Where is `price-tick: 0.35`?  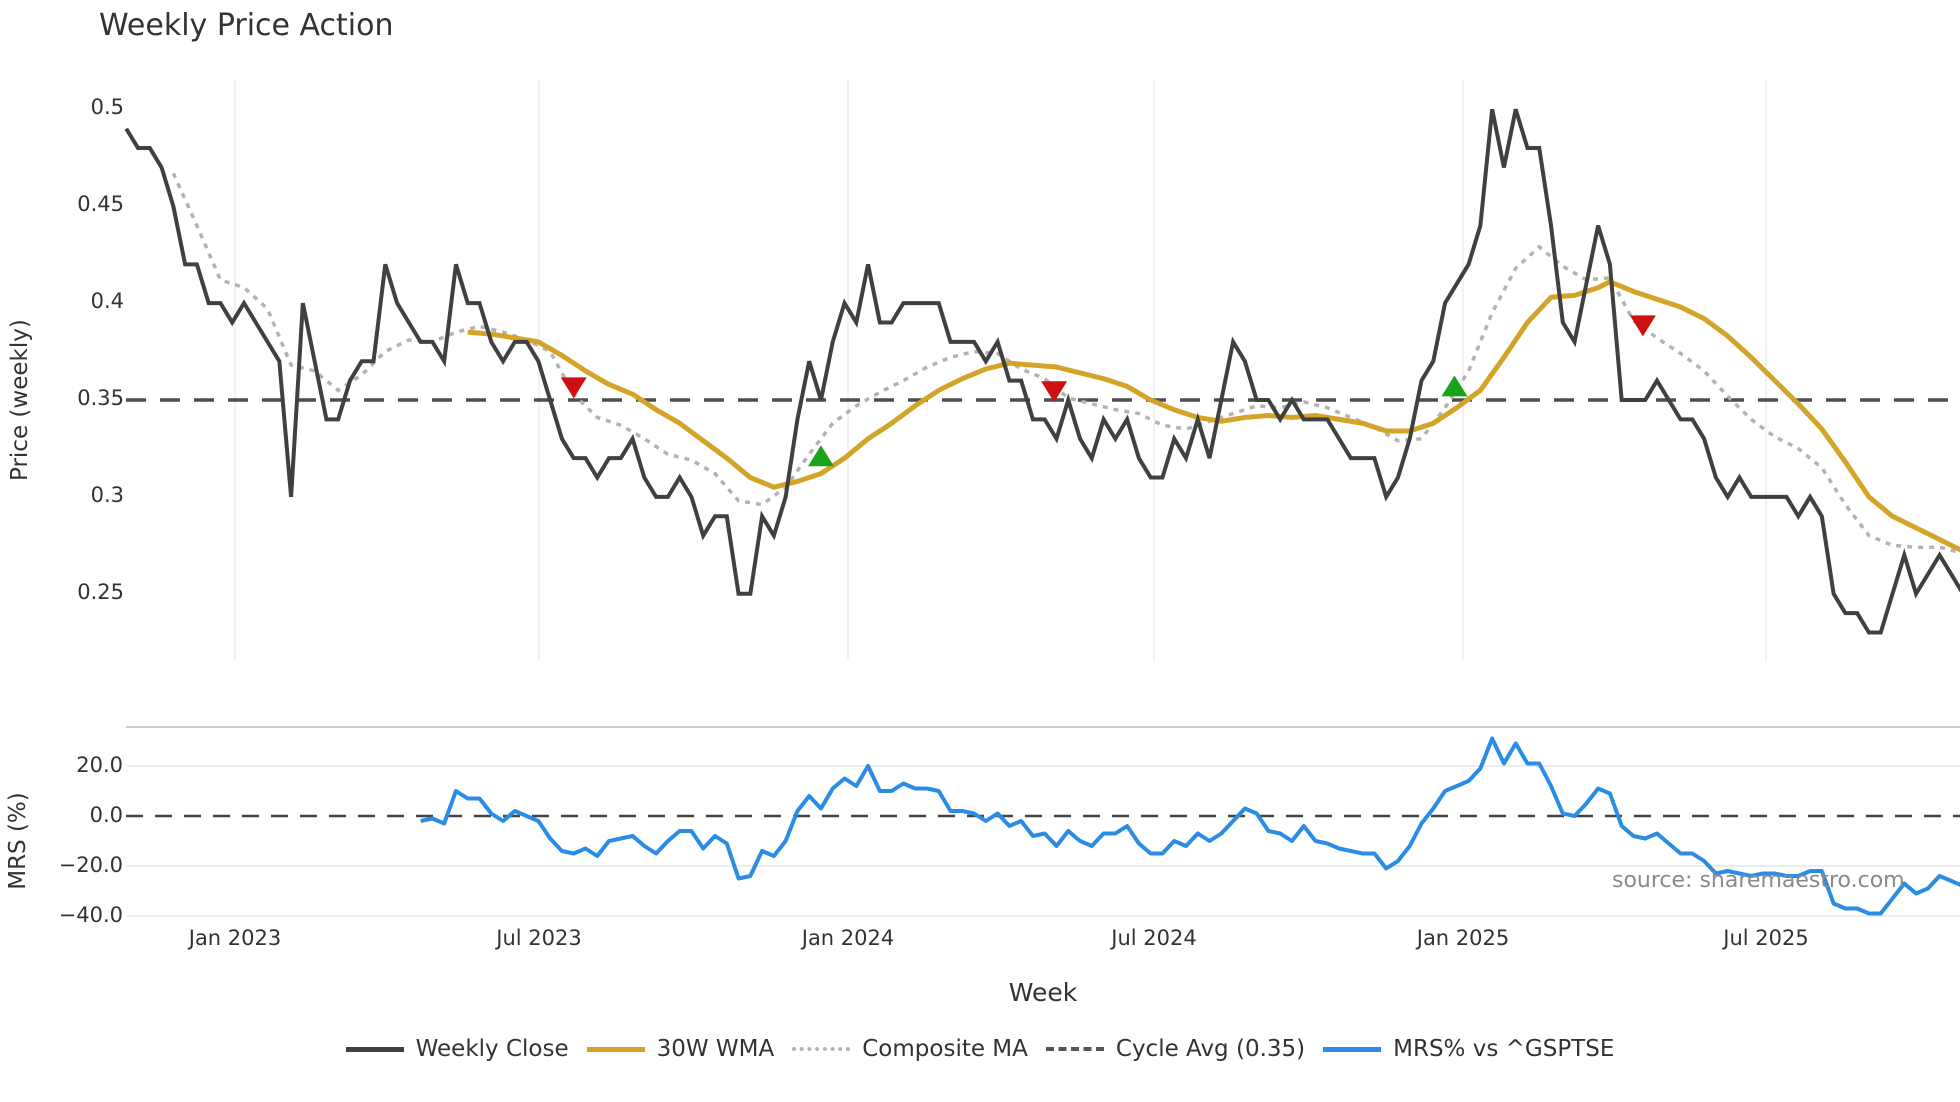 price-tick: 0.35 is located at coordinates (100, 398).